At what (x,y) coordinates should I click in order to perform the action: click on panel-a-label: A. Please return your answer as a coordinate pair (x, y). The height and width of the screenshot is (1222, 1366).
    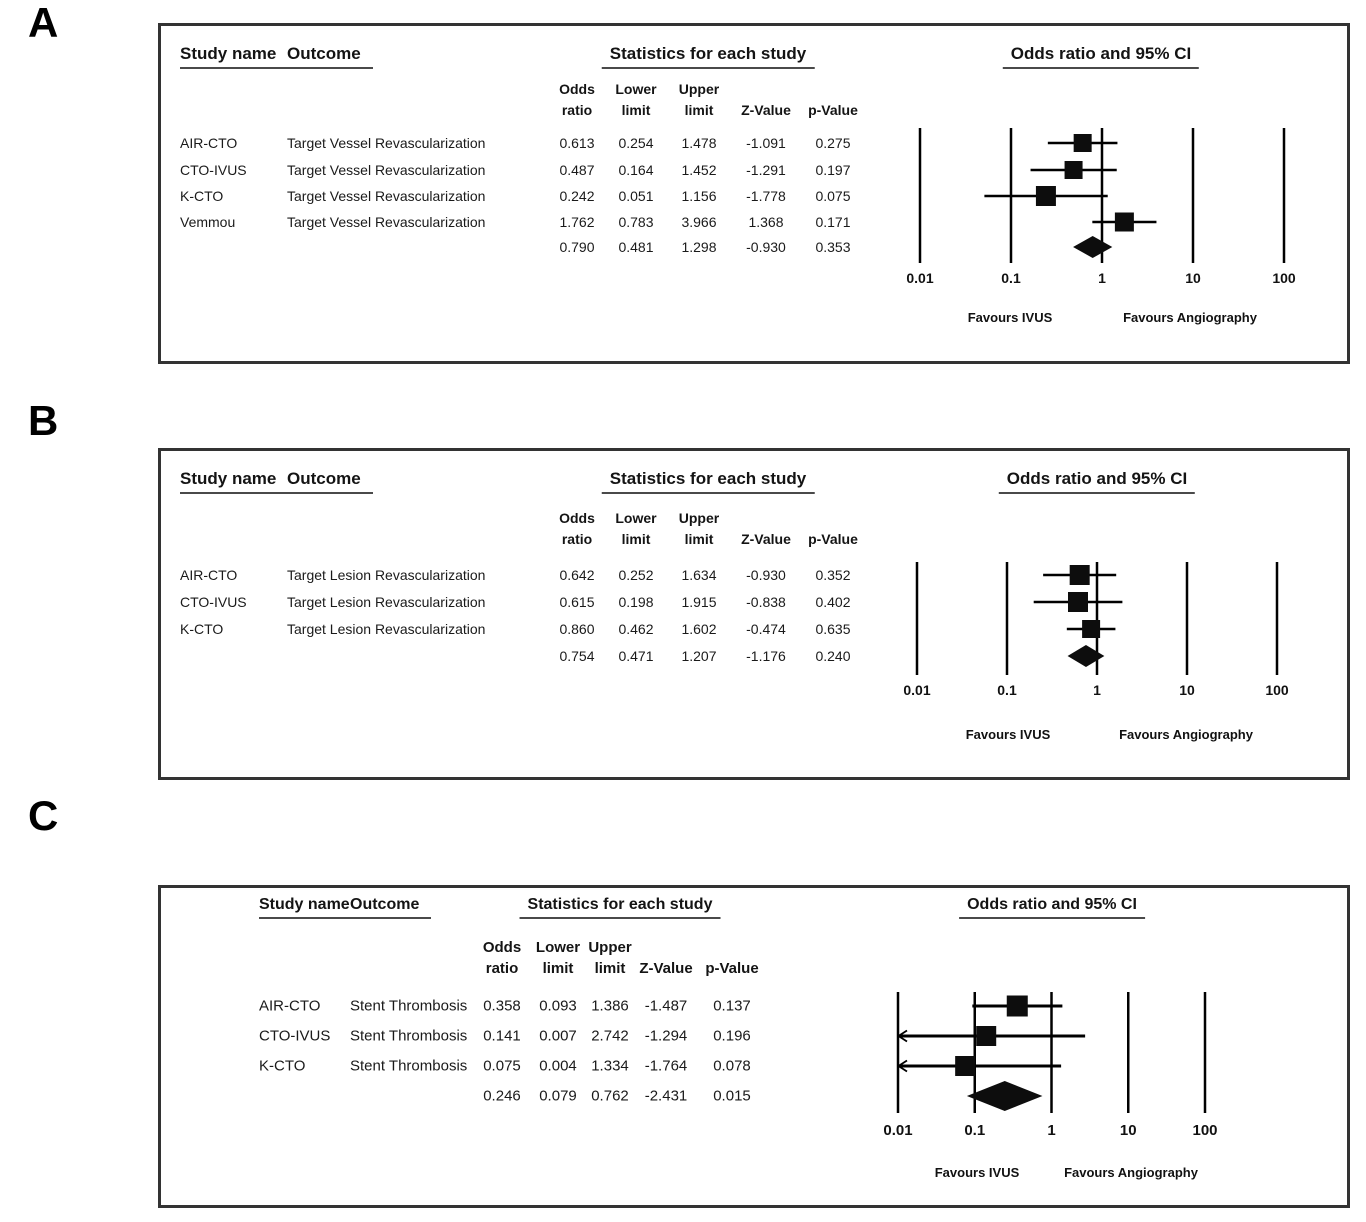
    Looking at the image, I should click on (43, 23).